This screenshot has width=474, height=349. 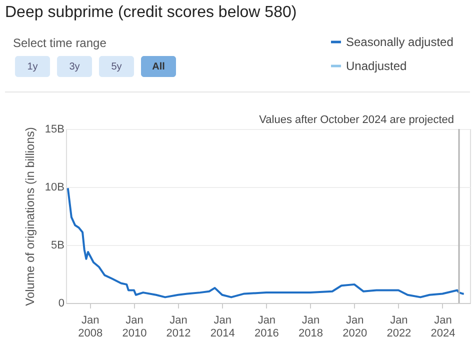 What do you see at coordinates (61, 304) in the screenshot?
I see `y-tick-label: 0` at bounding box center [61, 304].